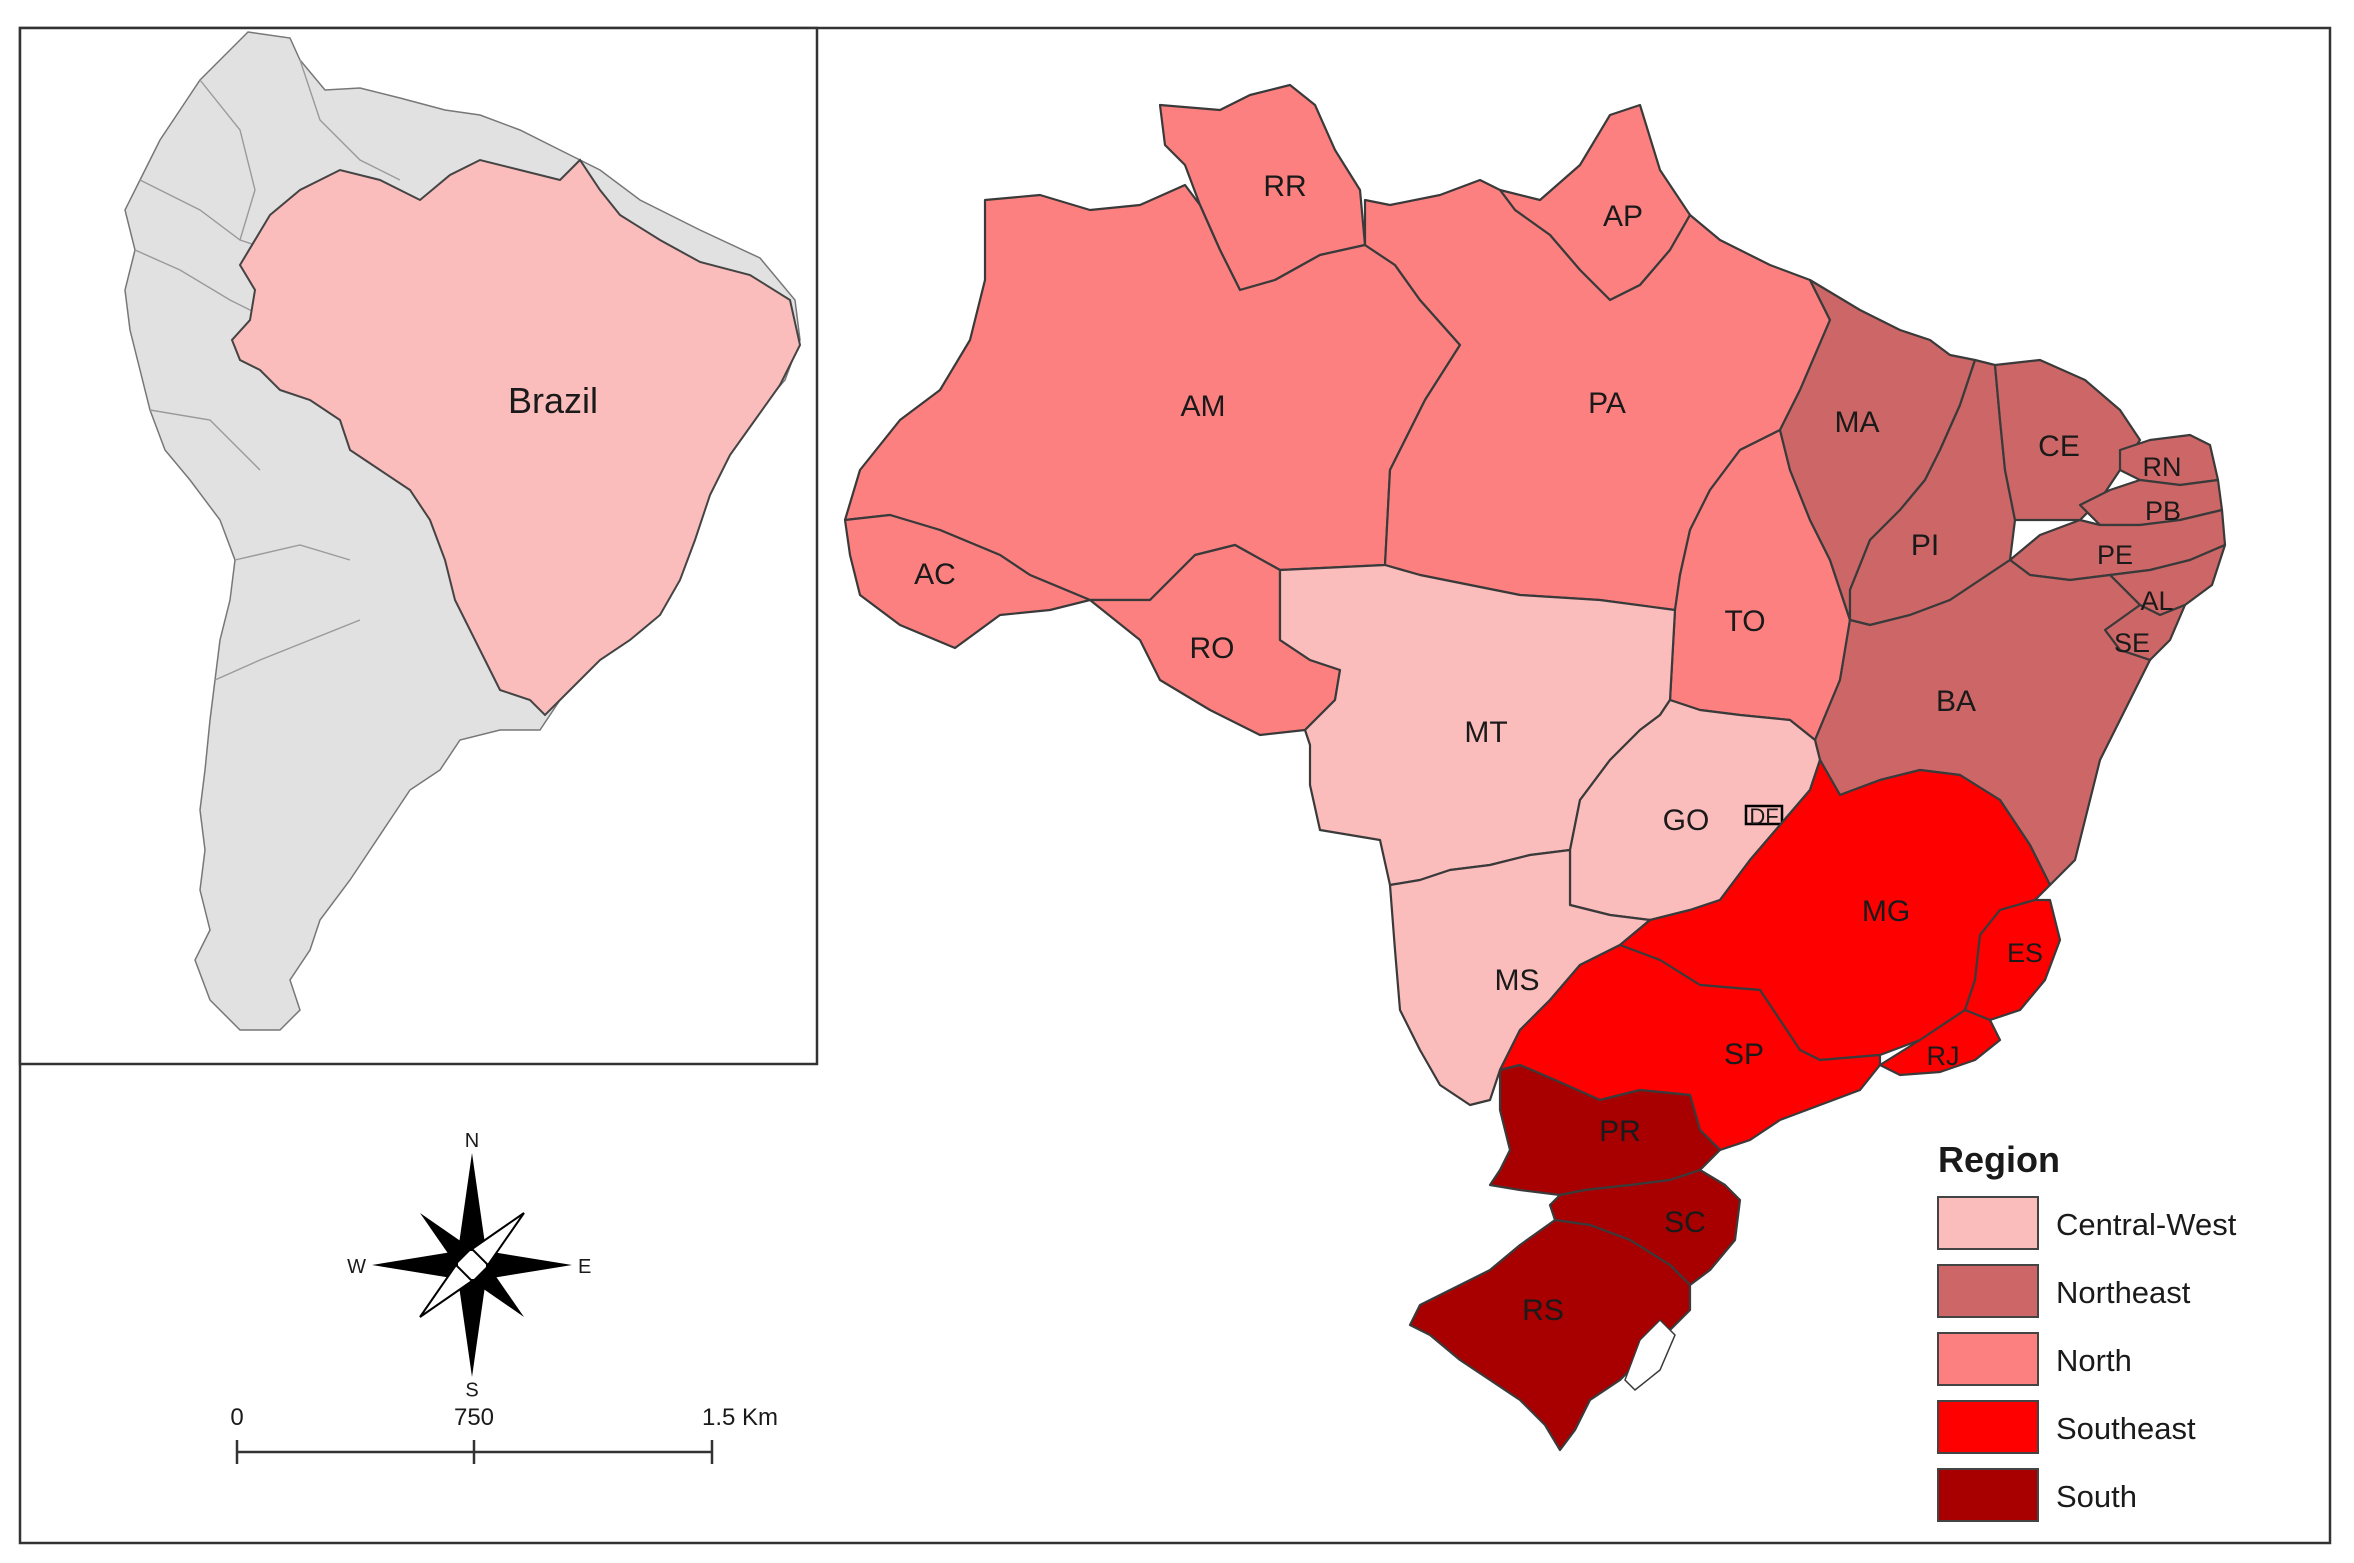 The height and width of the screenshot is (1563, 2354). I want to click on compass-label-e: E, so click(584, 1267).